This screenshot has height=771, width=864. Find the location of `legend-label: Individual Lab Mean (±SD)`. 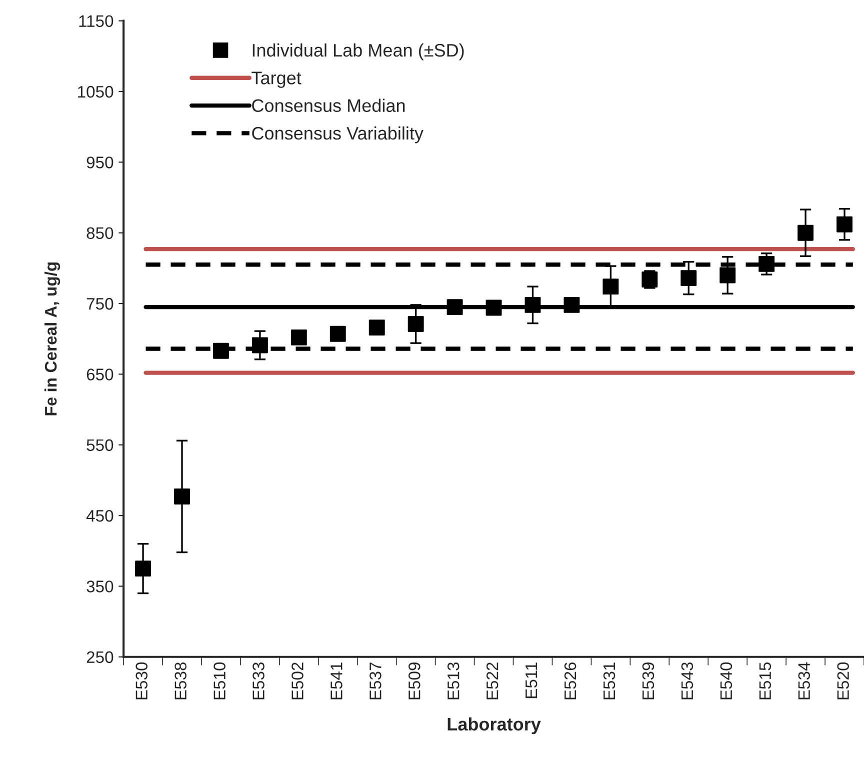

legend-label: Individual Lab Mean (±SD) is located at coordinates (358, 51).